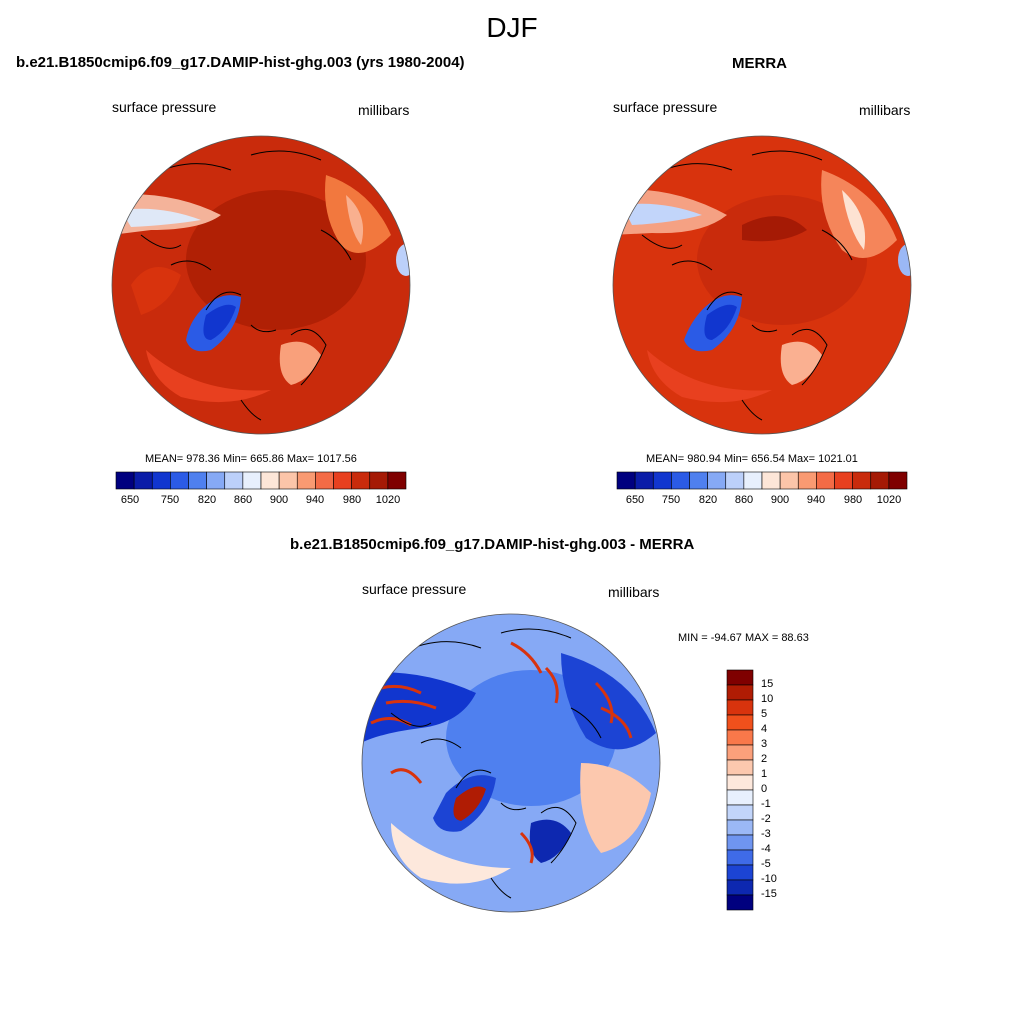 This screenshot has height=1024, width=1024. What do you see at coordinates (130, 500) in the screenshot?
I see `model-colorbar-label: 650` at bounding box center [130, 500].